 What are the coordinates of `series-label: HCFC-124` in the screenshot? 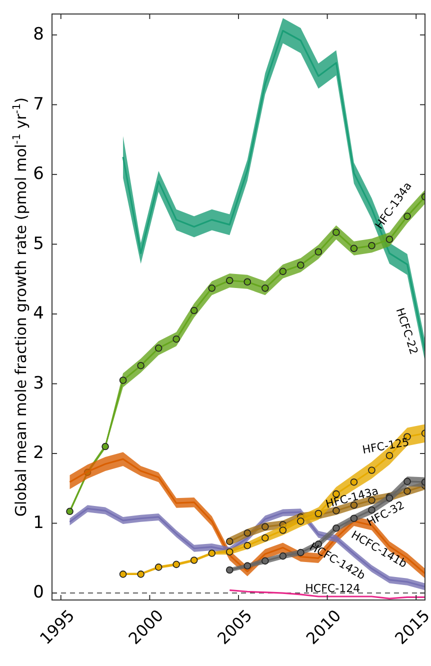 It's located at (332, 588).